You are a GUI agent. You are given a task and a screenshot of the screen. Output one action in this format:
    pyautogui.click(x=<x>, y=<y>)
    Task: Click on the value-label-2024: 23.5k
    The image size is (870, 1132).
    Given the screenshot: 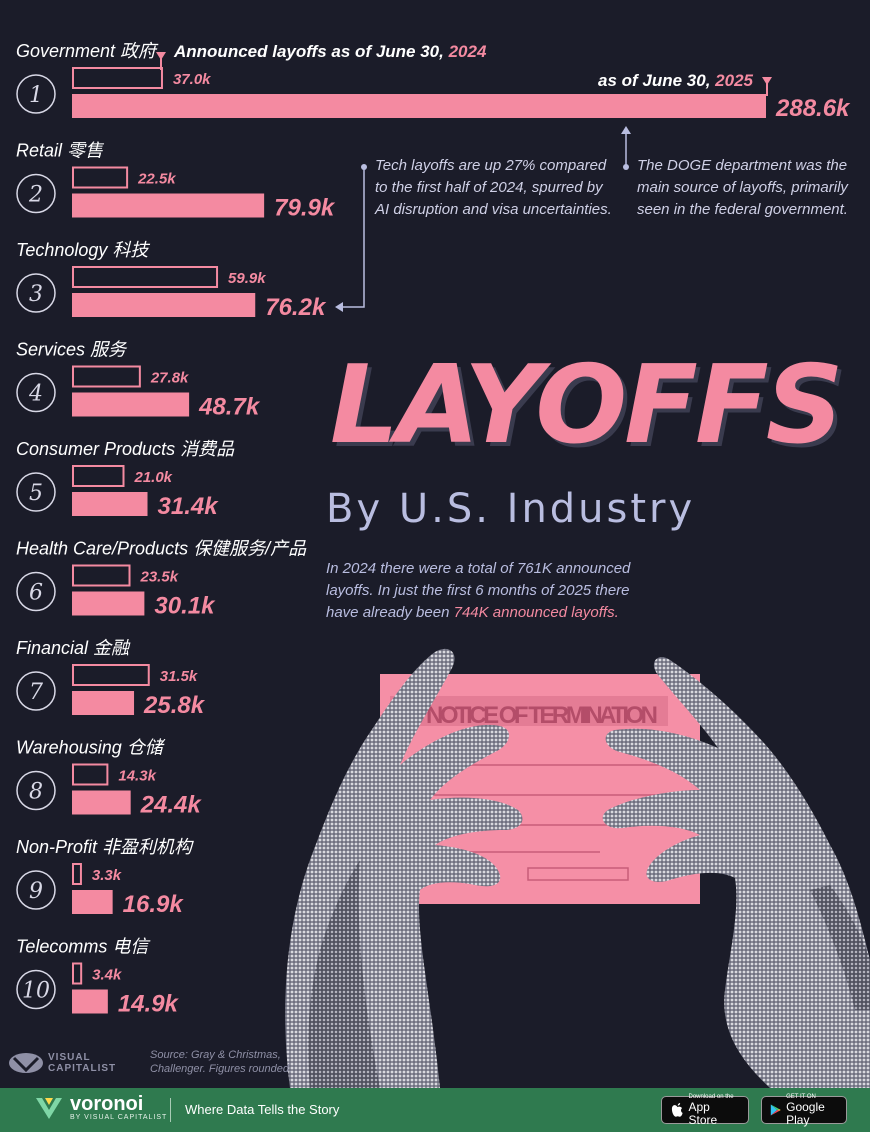 What is the action you would take?
    pyautogui.click(x=159, y=577)
    